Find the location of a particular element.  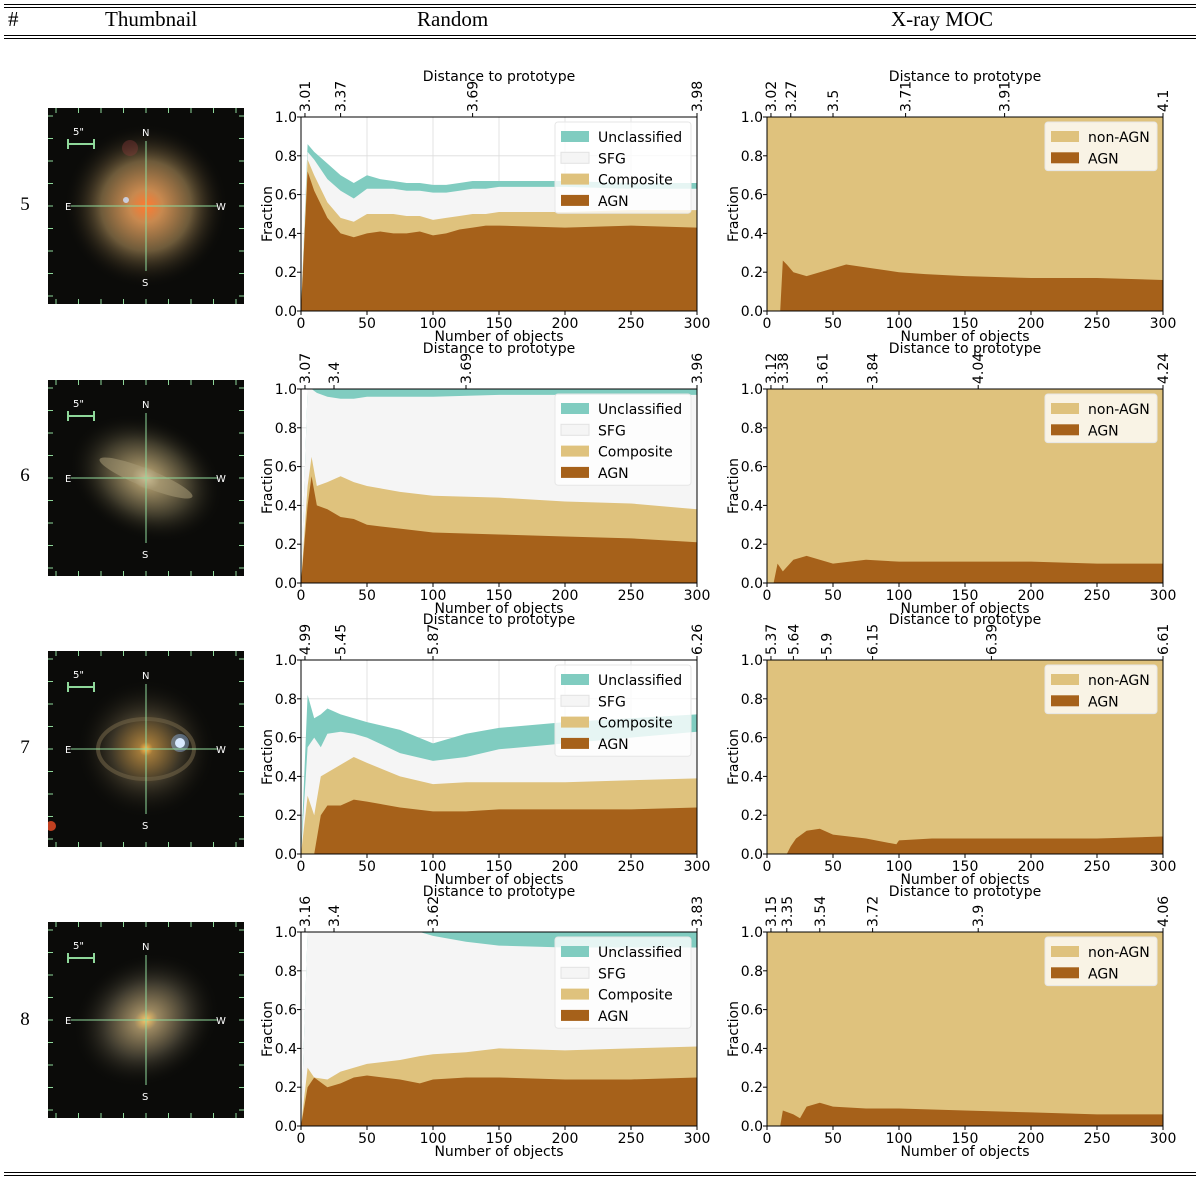

compass-label-e: E is located at coordinates (68, 1021).